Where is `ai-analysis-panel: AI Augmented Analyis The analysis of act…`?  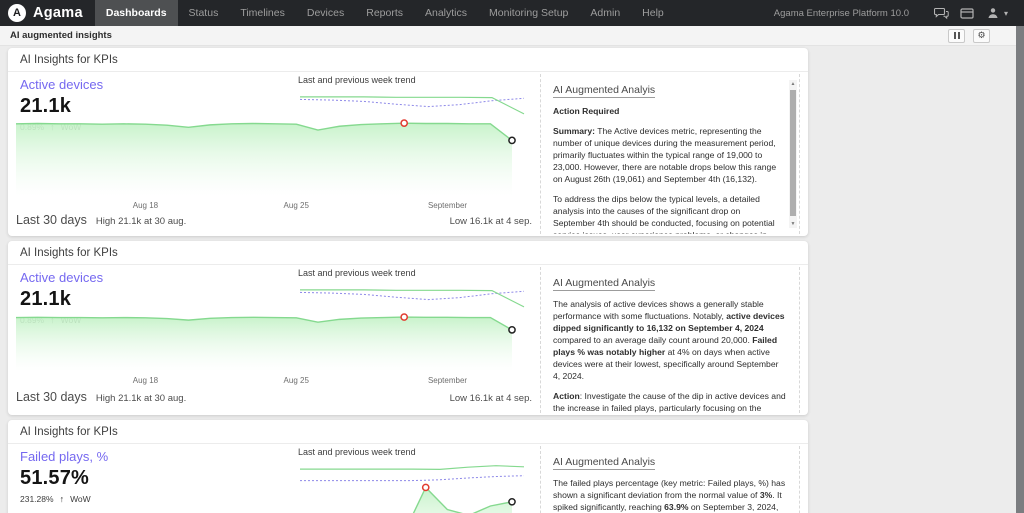 ai-analysis-panel: AI Augmented Analyis The analysis of act… is located at coordinates (670, 340).